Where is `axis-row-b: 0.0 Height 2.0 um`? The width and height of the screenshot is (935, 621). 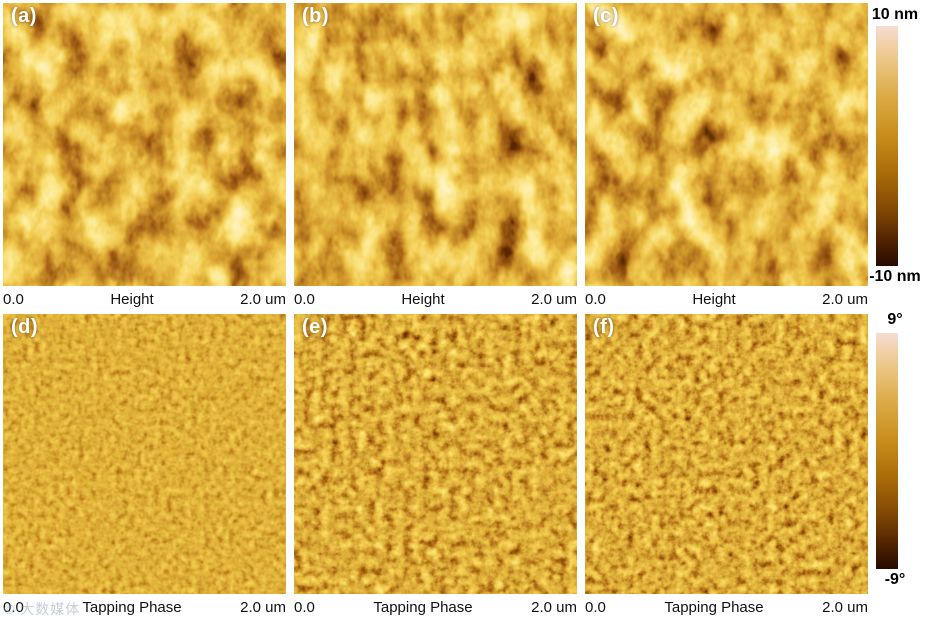 axis-row-b: 0.0 Height 2.0 um is located at coordinates (435, 299).